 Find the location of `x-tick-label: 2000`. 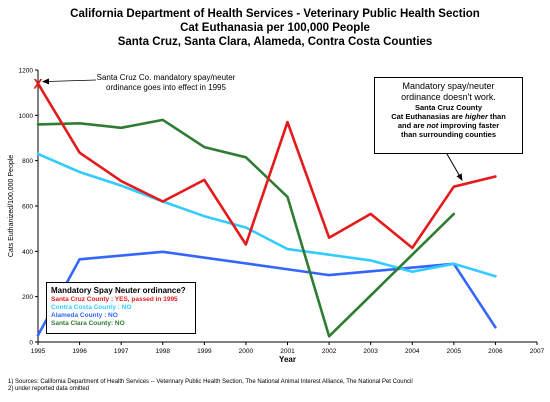

x-tick-label: 2000 is located at coordinates (246, 351).